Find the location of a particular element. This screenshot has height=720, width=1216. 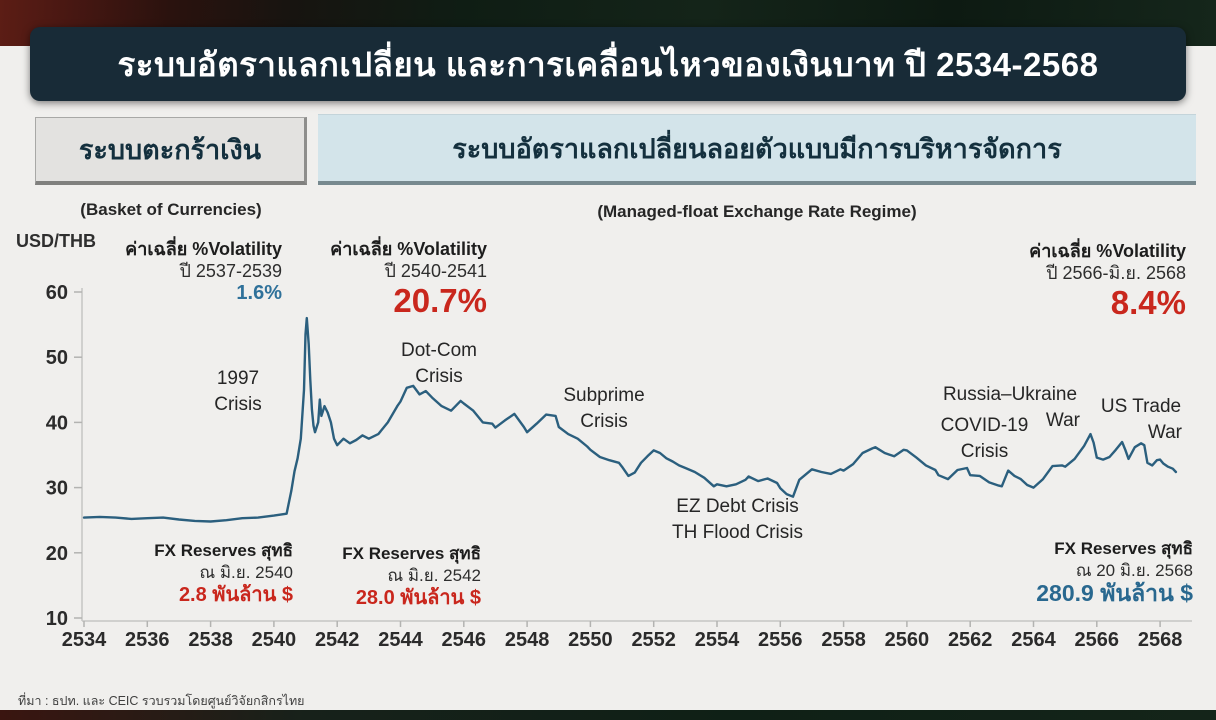

y-tick-label: 30 is located at coordinates (57, 489).